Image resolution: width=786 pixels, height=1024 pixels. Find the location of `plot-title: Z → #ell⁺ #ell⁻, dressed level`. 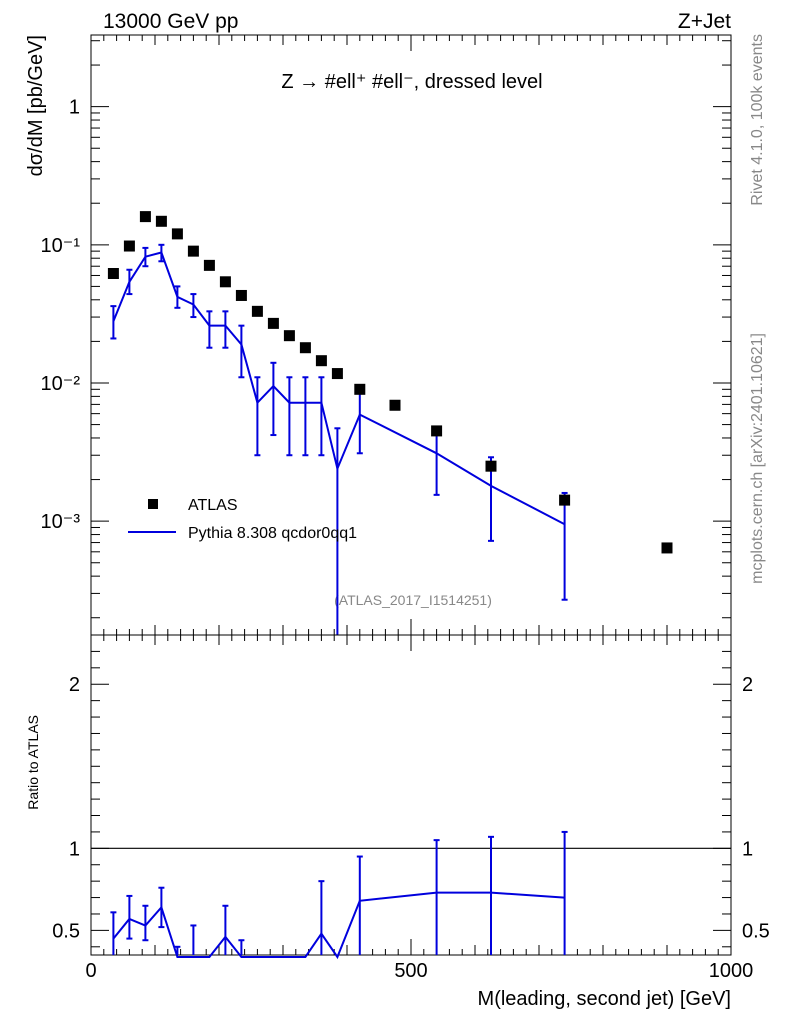

plot-title: Z → #ell⁺ #ell⁻, dressed level is located at coordinates (411, 82).